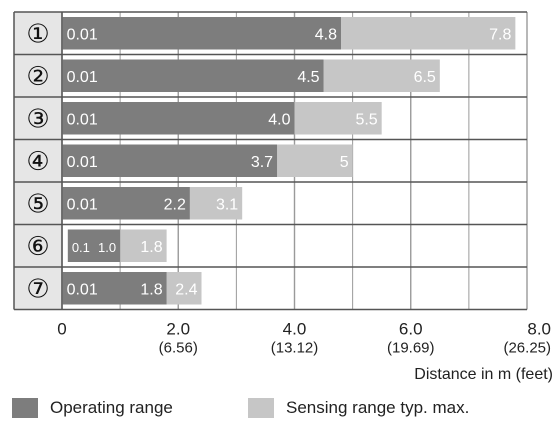  I want to click on data-label-operating-end: 1.8, so click(151, 289).